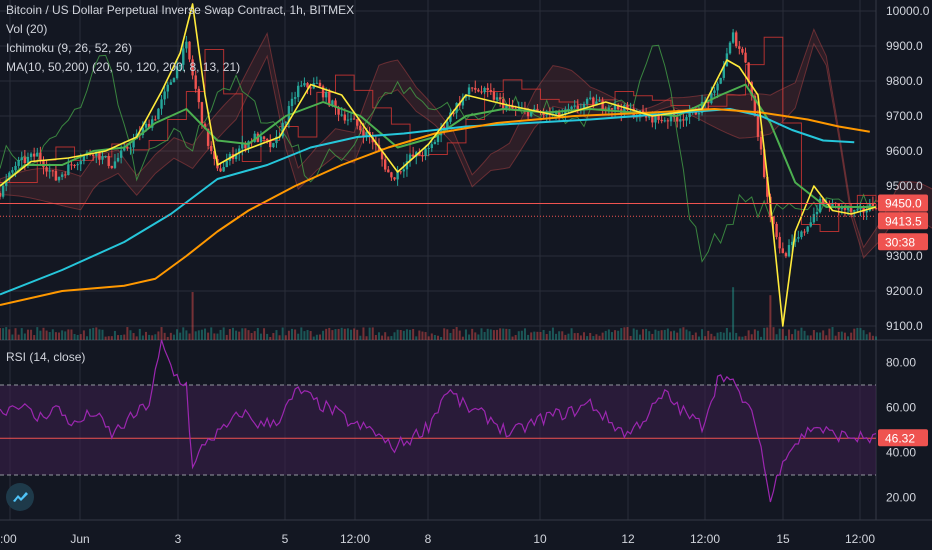 The image size is (932, 550). Describe the element at coordinates (27, 29) in the screenshot. I see `vol-indicator-label: Vol (20)` at that location.